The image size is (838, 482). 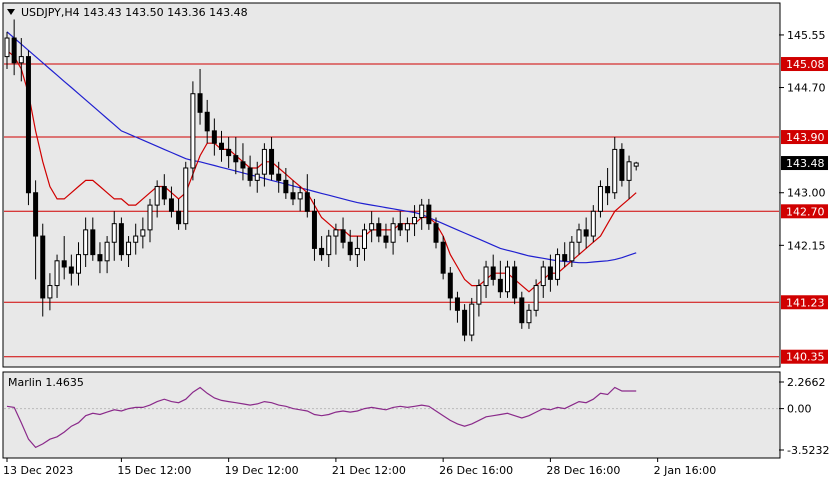 I want to click on oscillator-tick-label: 2.2662, so click(x=806, y=382).